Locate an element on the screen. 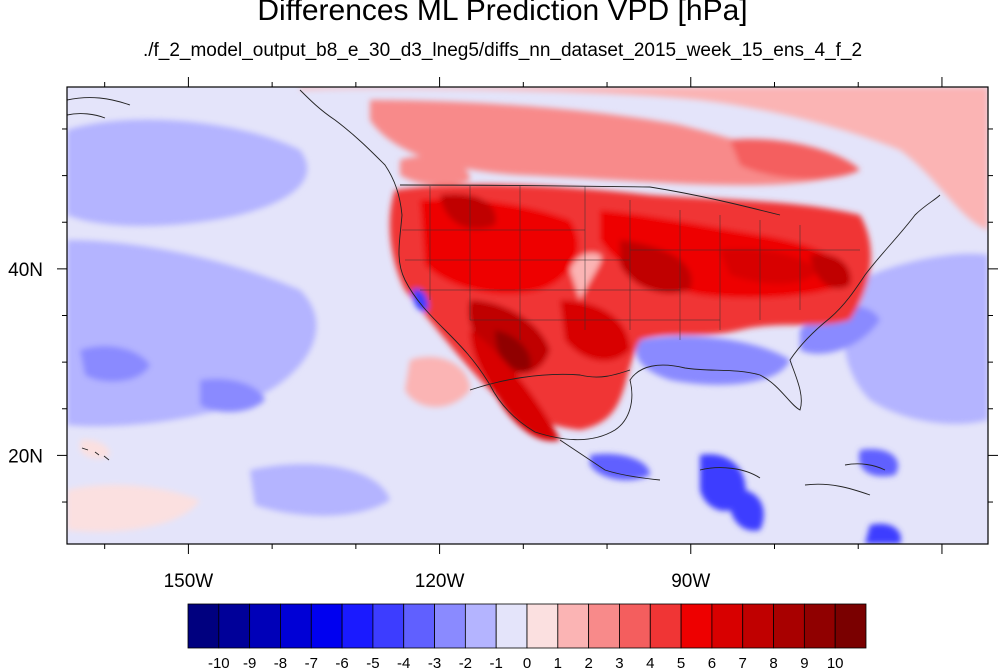  colorbar-label: -9 is located at coordinates (249, 663).